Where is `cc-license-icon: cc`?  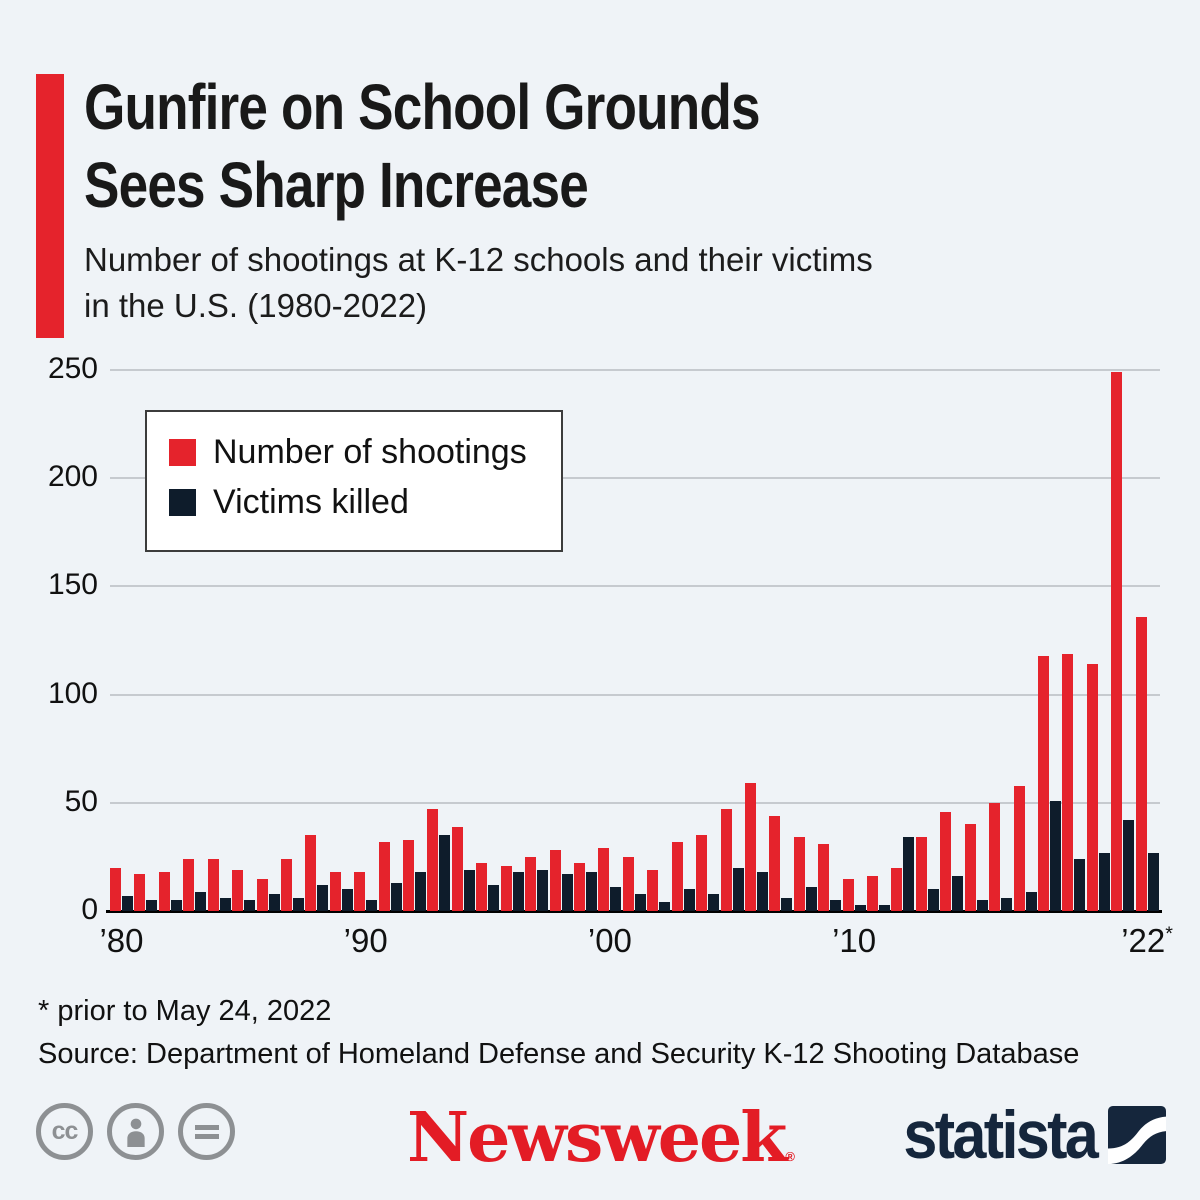 cc-license-icon: cc is located at coordinates (64, 1131).